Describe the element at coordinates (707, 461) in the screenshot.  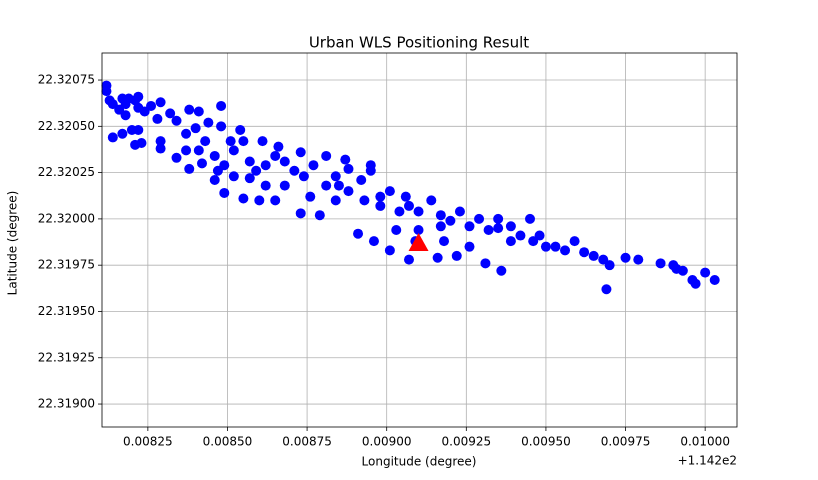
I see `x-offset-label: +1.142e2` at that location.